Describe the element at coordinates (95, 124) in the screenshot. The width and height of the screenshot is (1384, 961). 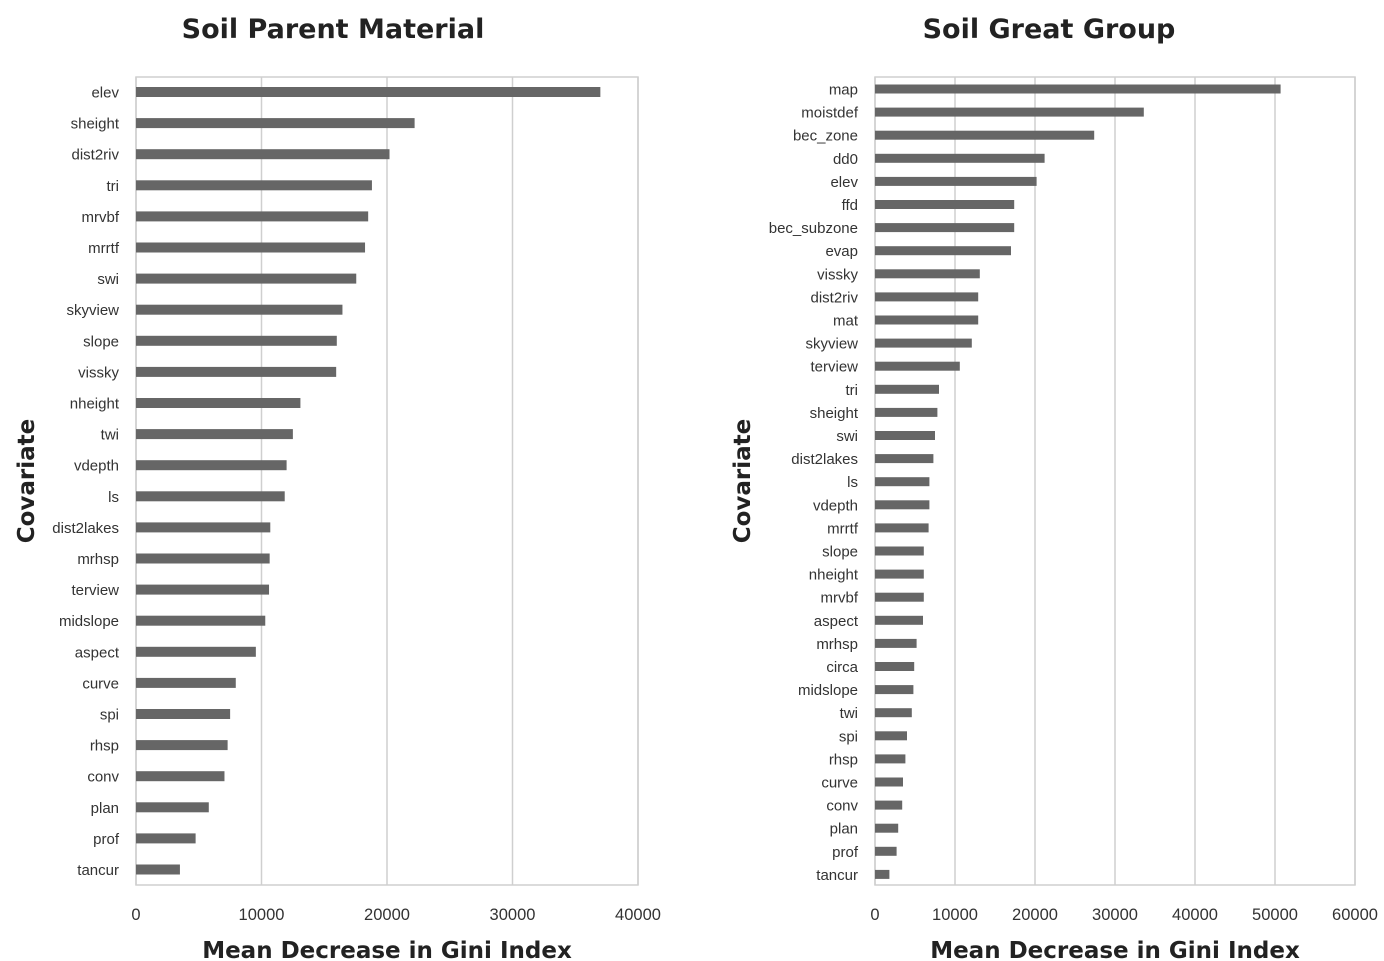
I see `category-label: sheight` at that location.